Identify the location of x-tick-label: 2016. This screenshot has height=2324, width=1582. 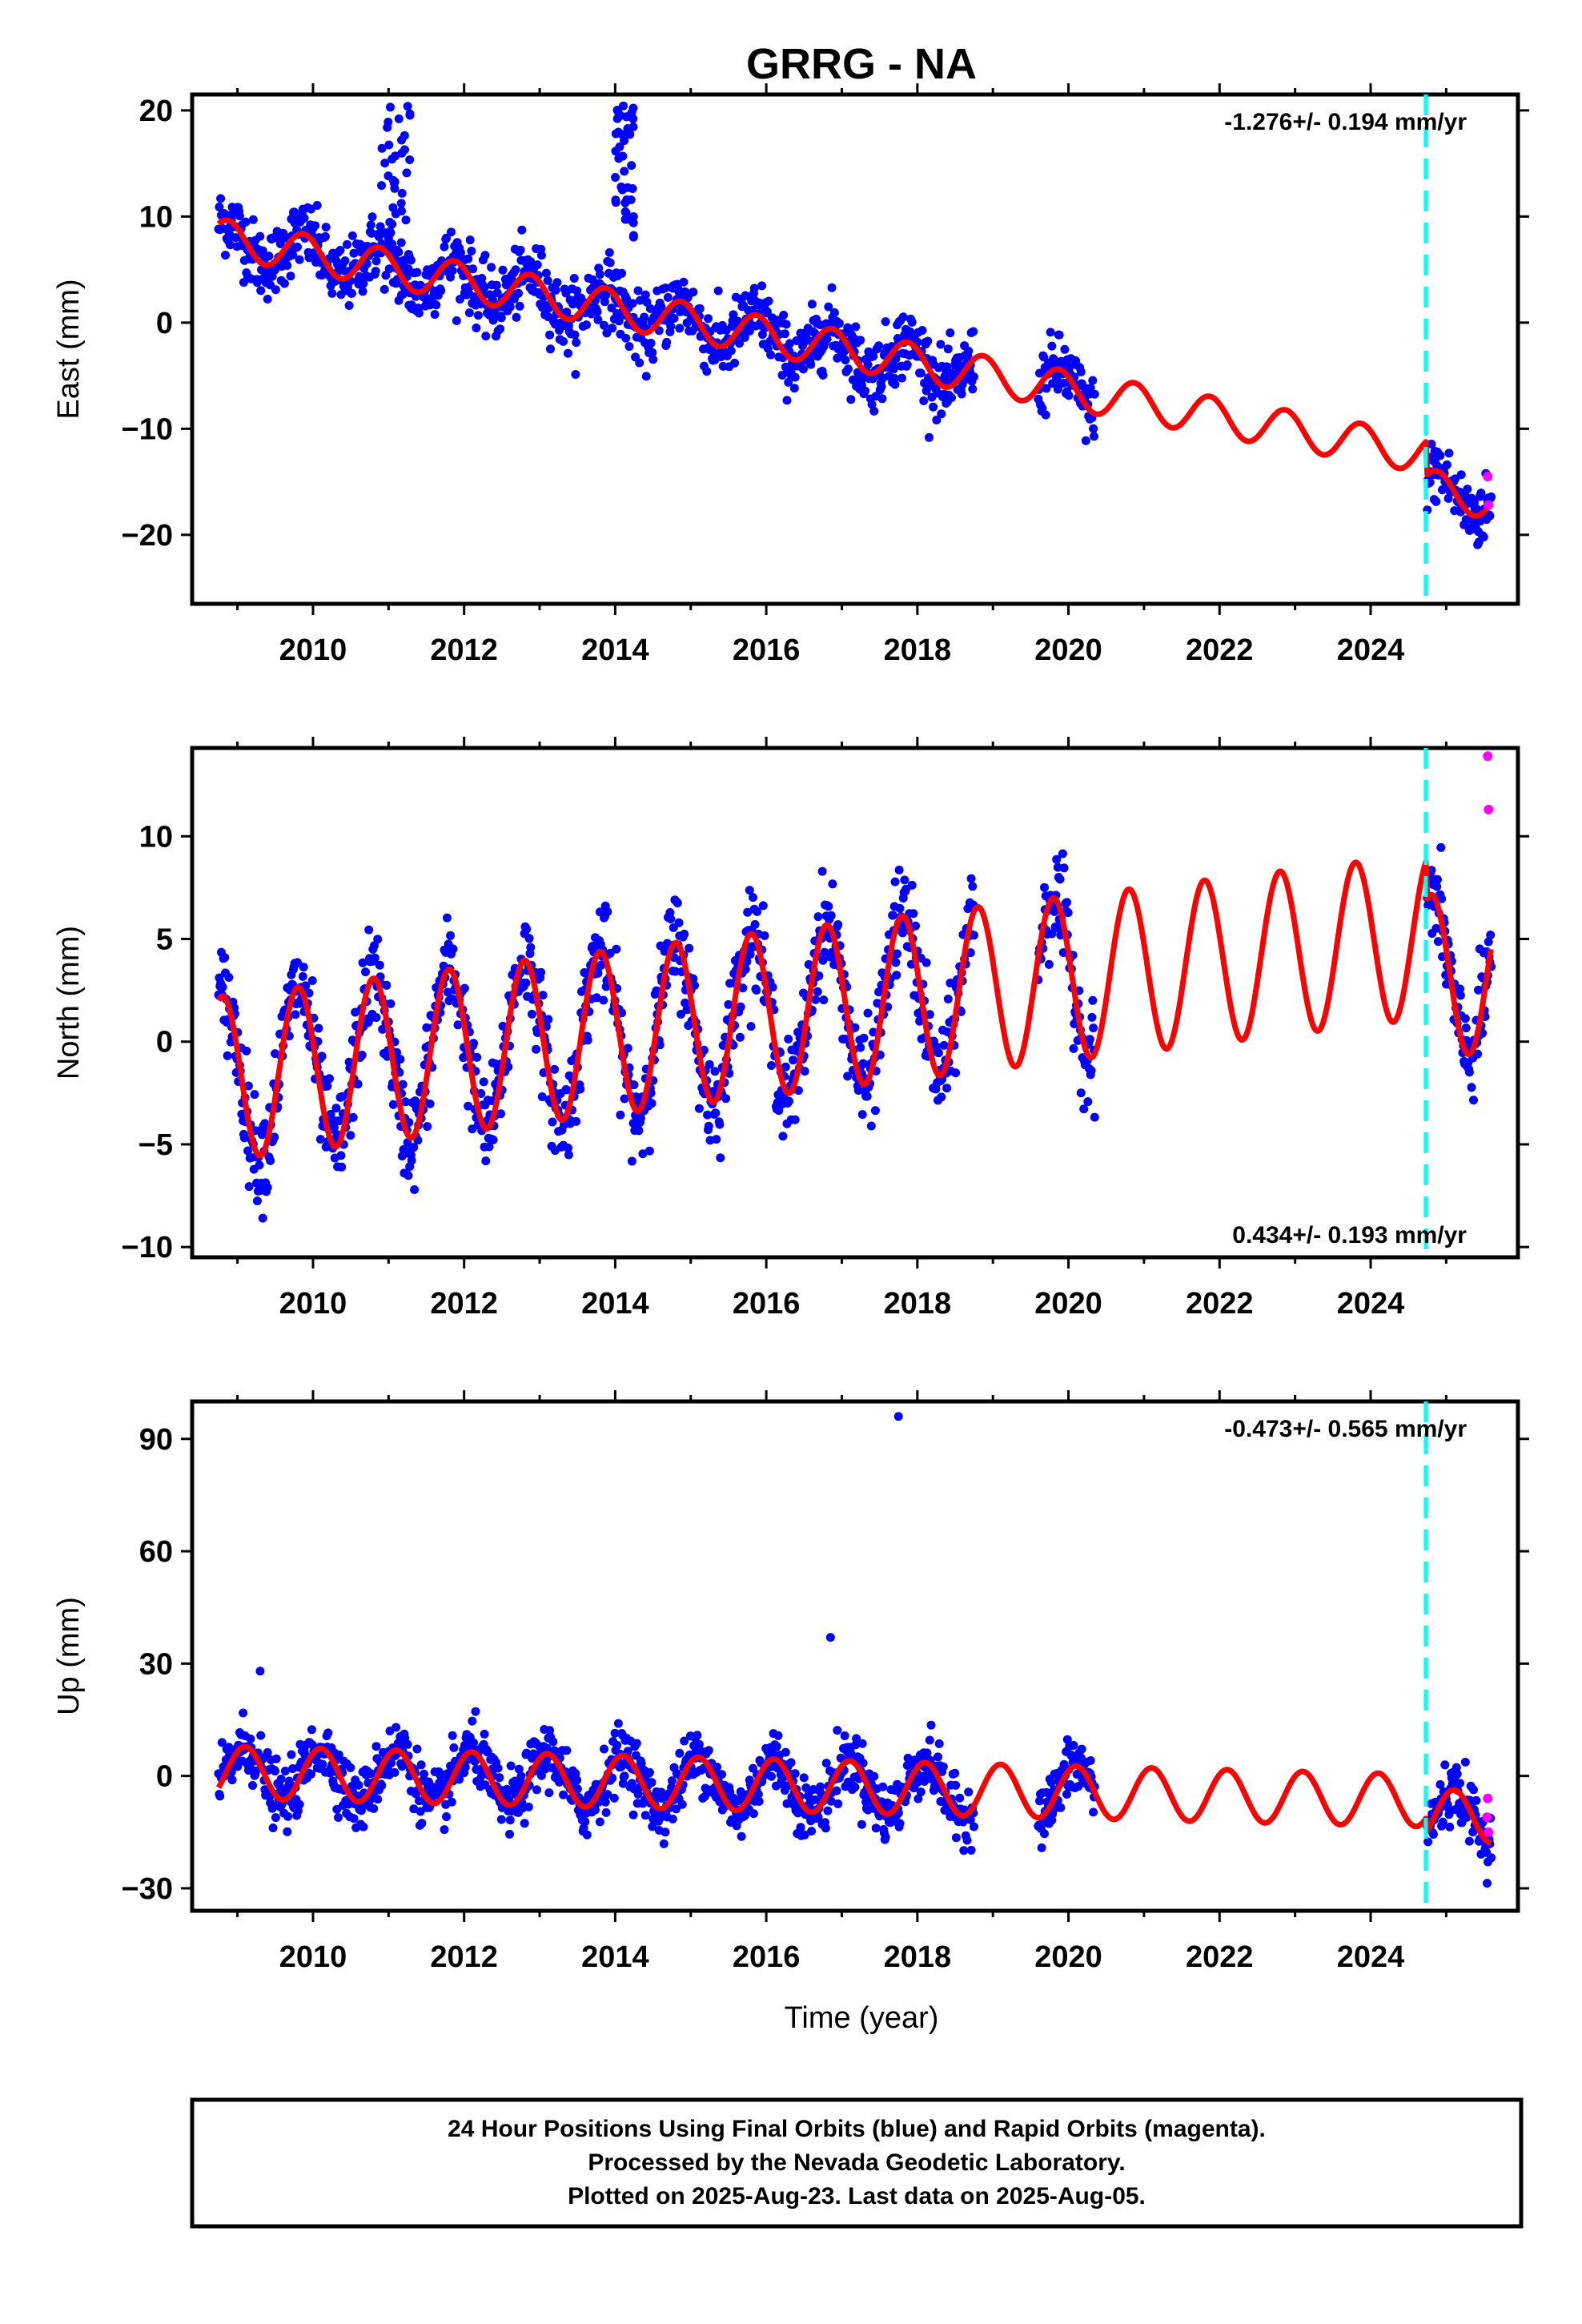
(767, 650).